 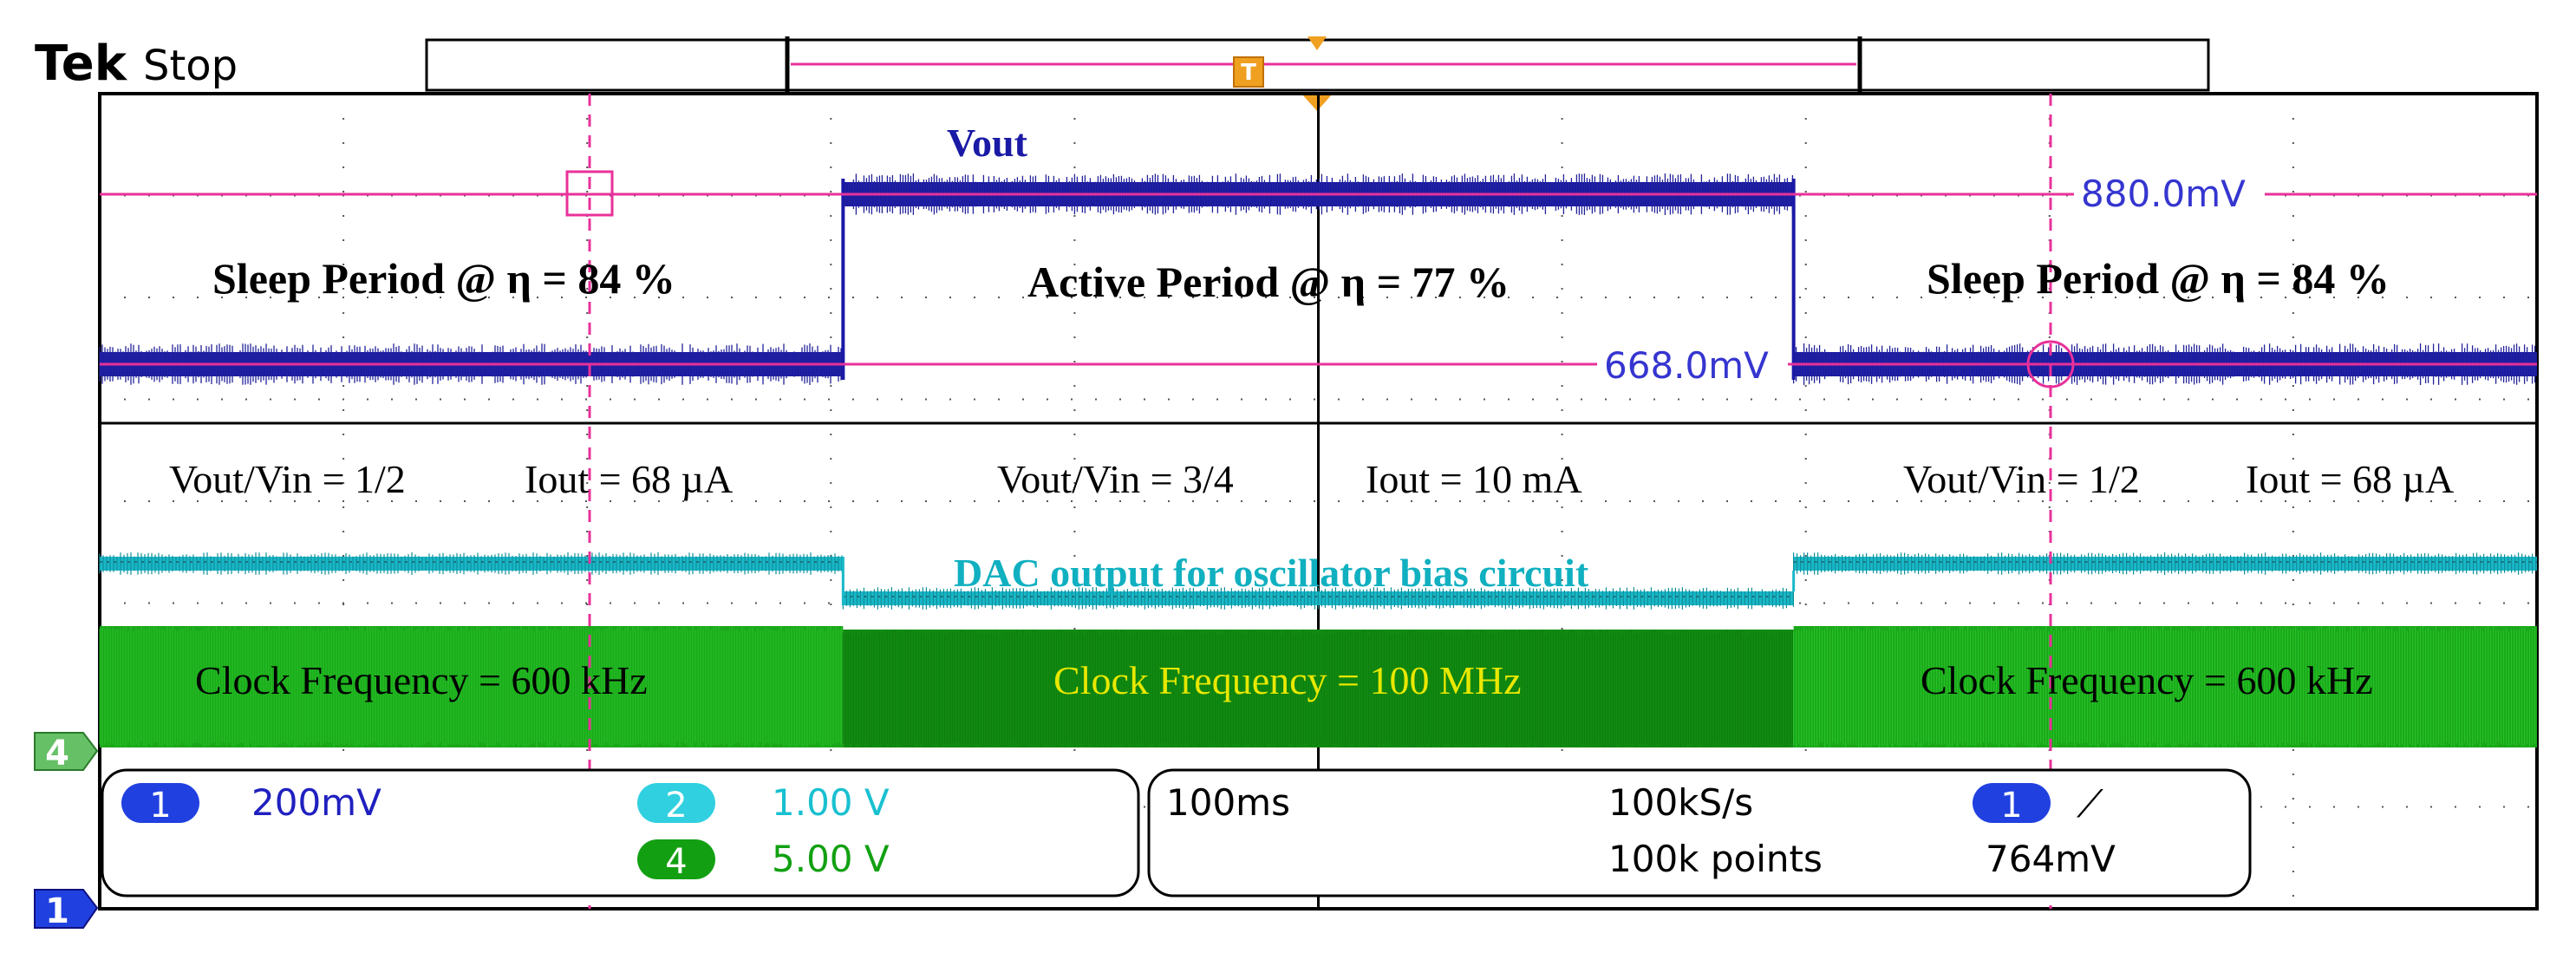 I want to click on trigger-level: 764mV, so click(x=2051, y=859).